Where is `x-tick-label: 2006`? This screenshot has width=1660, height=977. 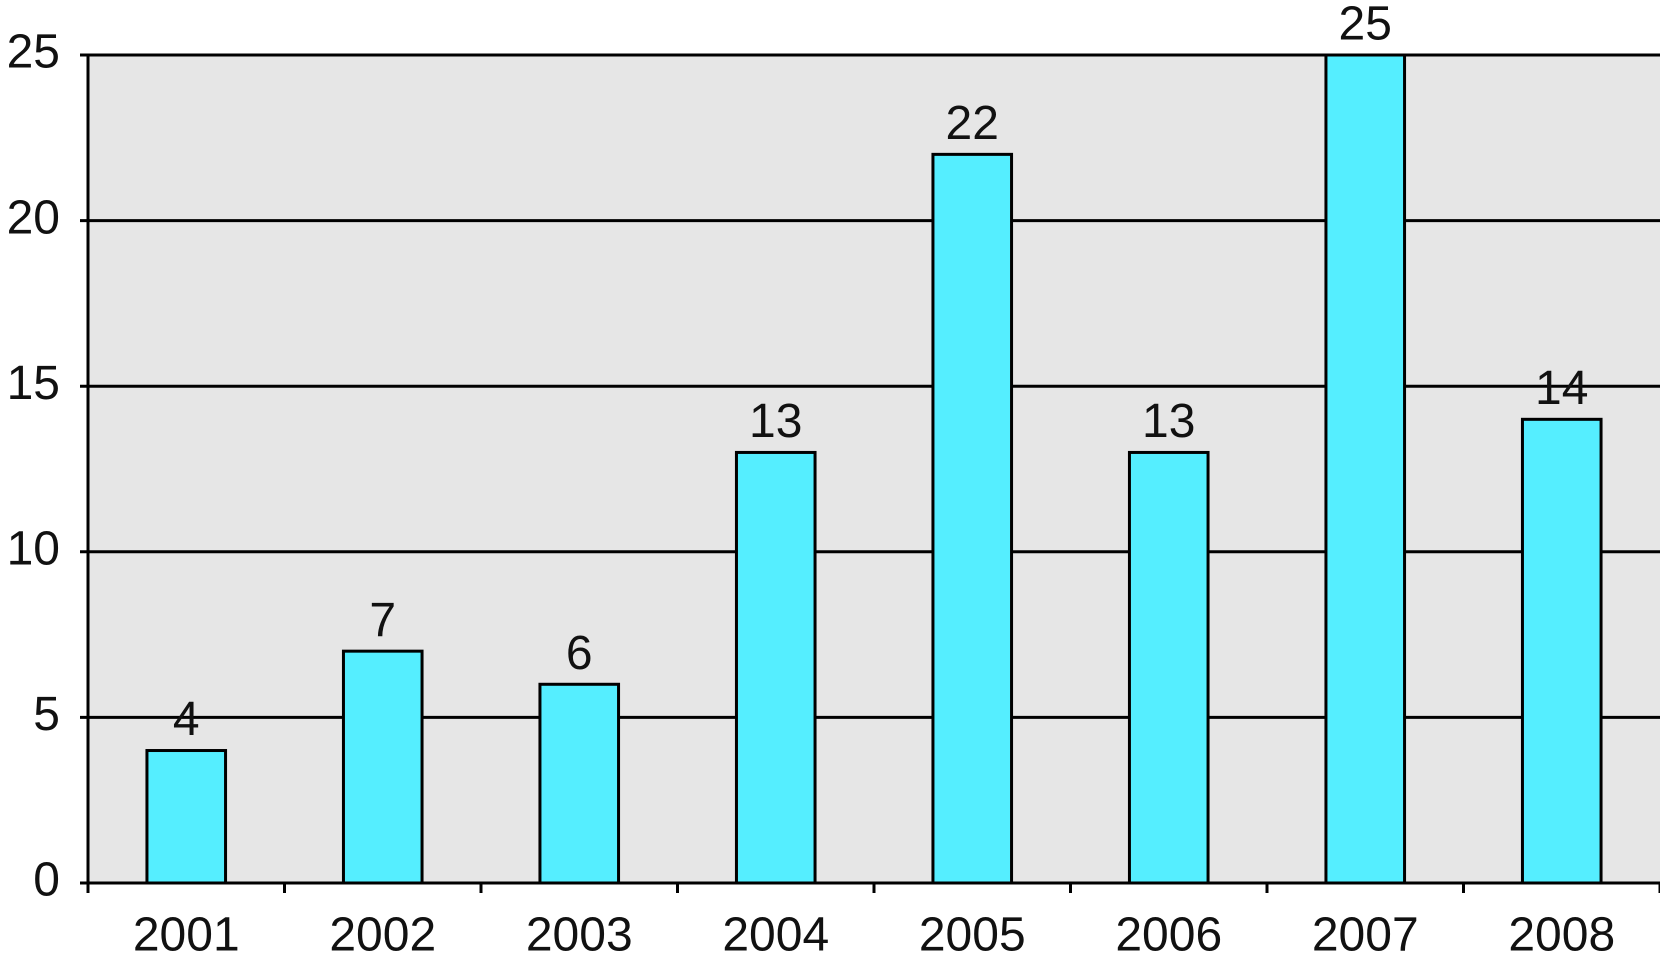
x-tick-label: 2006 is located at coordinates (1168, 935).